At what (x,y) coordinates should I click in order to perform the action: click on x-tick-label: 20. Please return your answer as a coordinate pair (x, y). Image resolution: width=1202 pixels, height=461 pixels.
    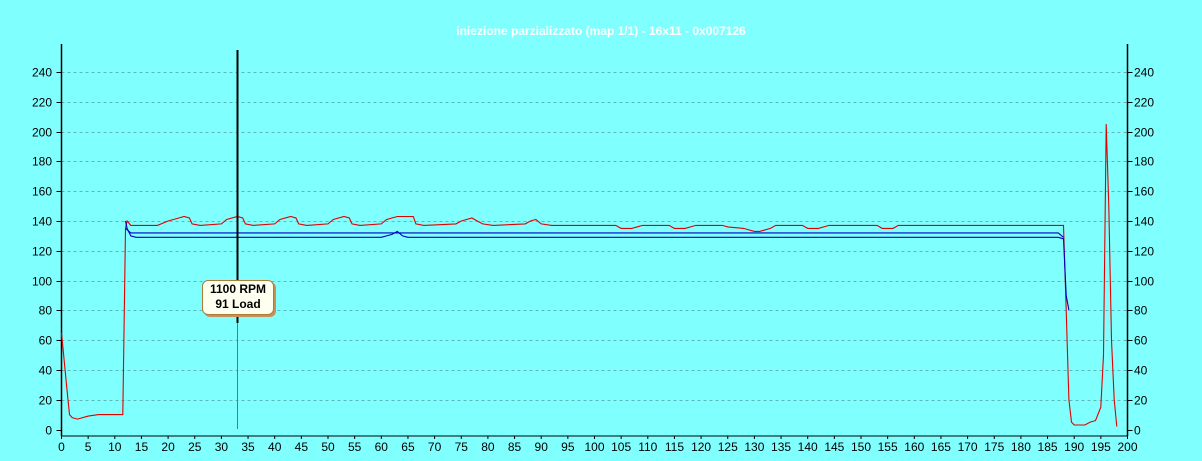
    Looking at the image, I should click on (168, 447).